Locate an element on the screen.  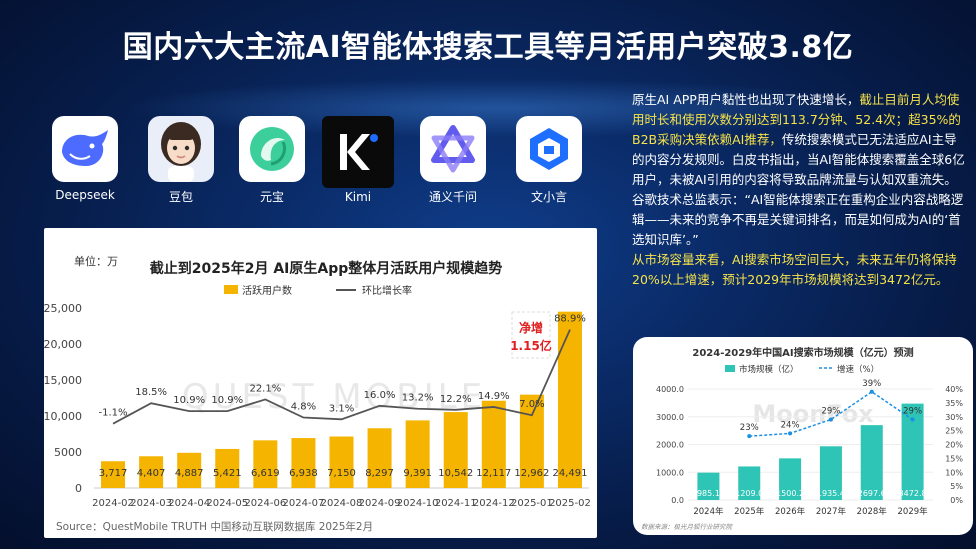
callout-box is located at coordinates (531, 335).